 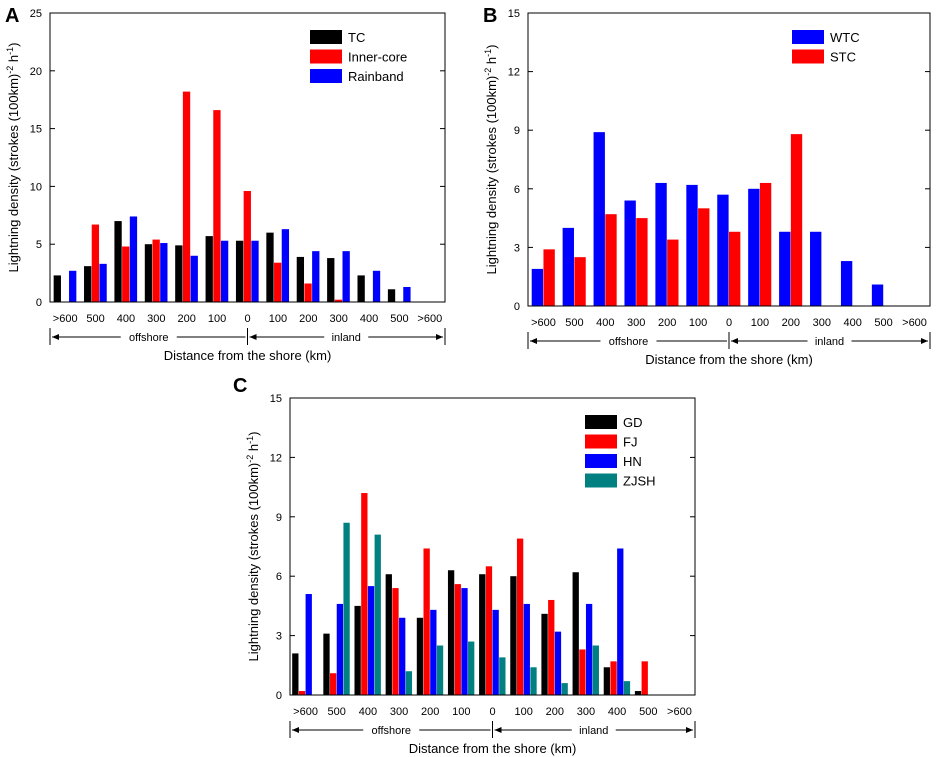 What do you see at coordinates (326, 76) in the screenshot?
I see `legend-swatch-rainband` at bounding box center [326, 76].